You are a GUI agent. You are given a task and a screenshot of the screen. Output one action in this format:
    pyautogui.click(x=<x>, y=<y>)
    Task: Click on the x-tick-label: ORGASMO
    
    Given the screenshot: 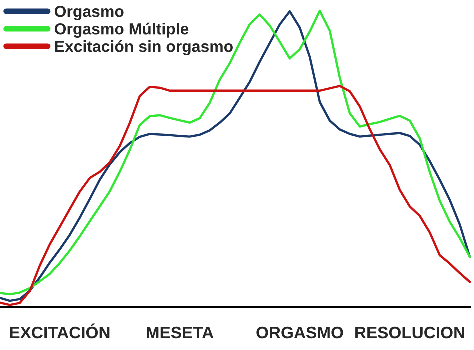 What is the action you would take?
    pyautogui.click(x=300, y=332)
    